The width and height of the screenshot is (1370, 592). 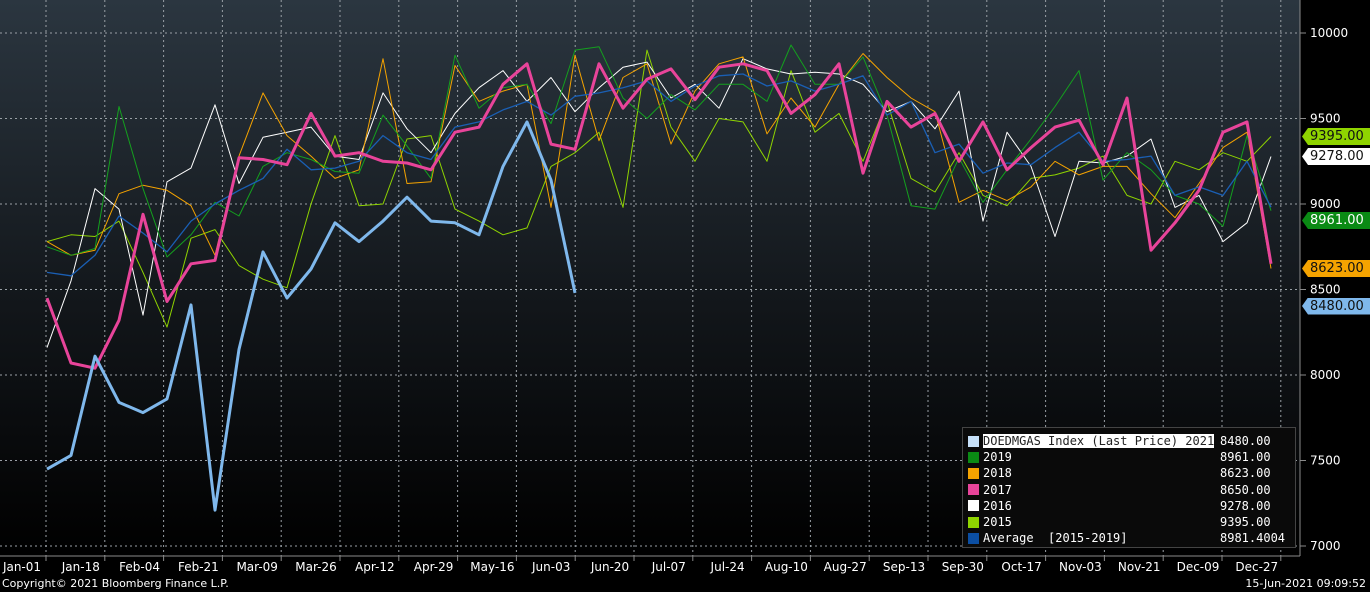 I want to click on x-tick-label: May-16, so click(x=492, y=567).